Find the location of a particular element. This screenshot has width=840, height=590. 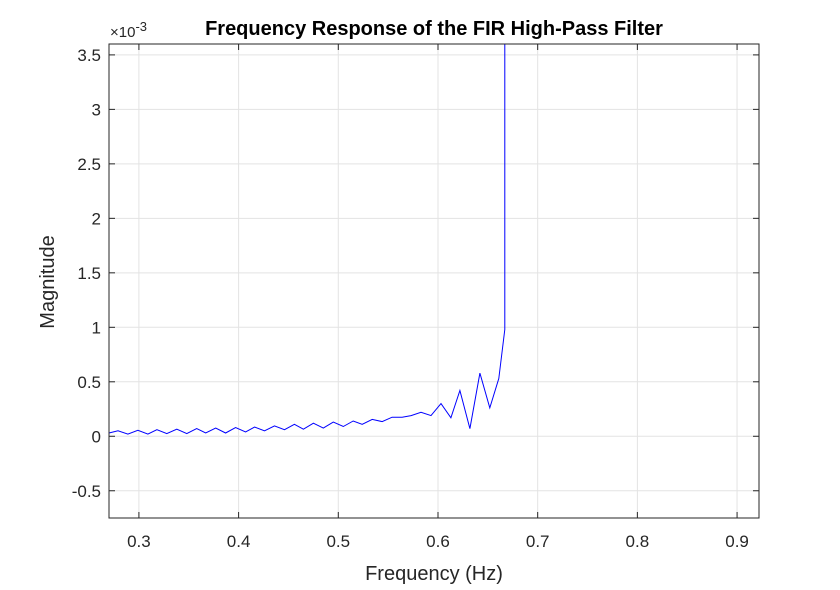

y-tick-labels: -0.5 0 0.5 1 1.5 2 2.5 3 3.5 is located at coordinates (86, 273).